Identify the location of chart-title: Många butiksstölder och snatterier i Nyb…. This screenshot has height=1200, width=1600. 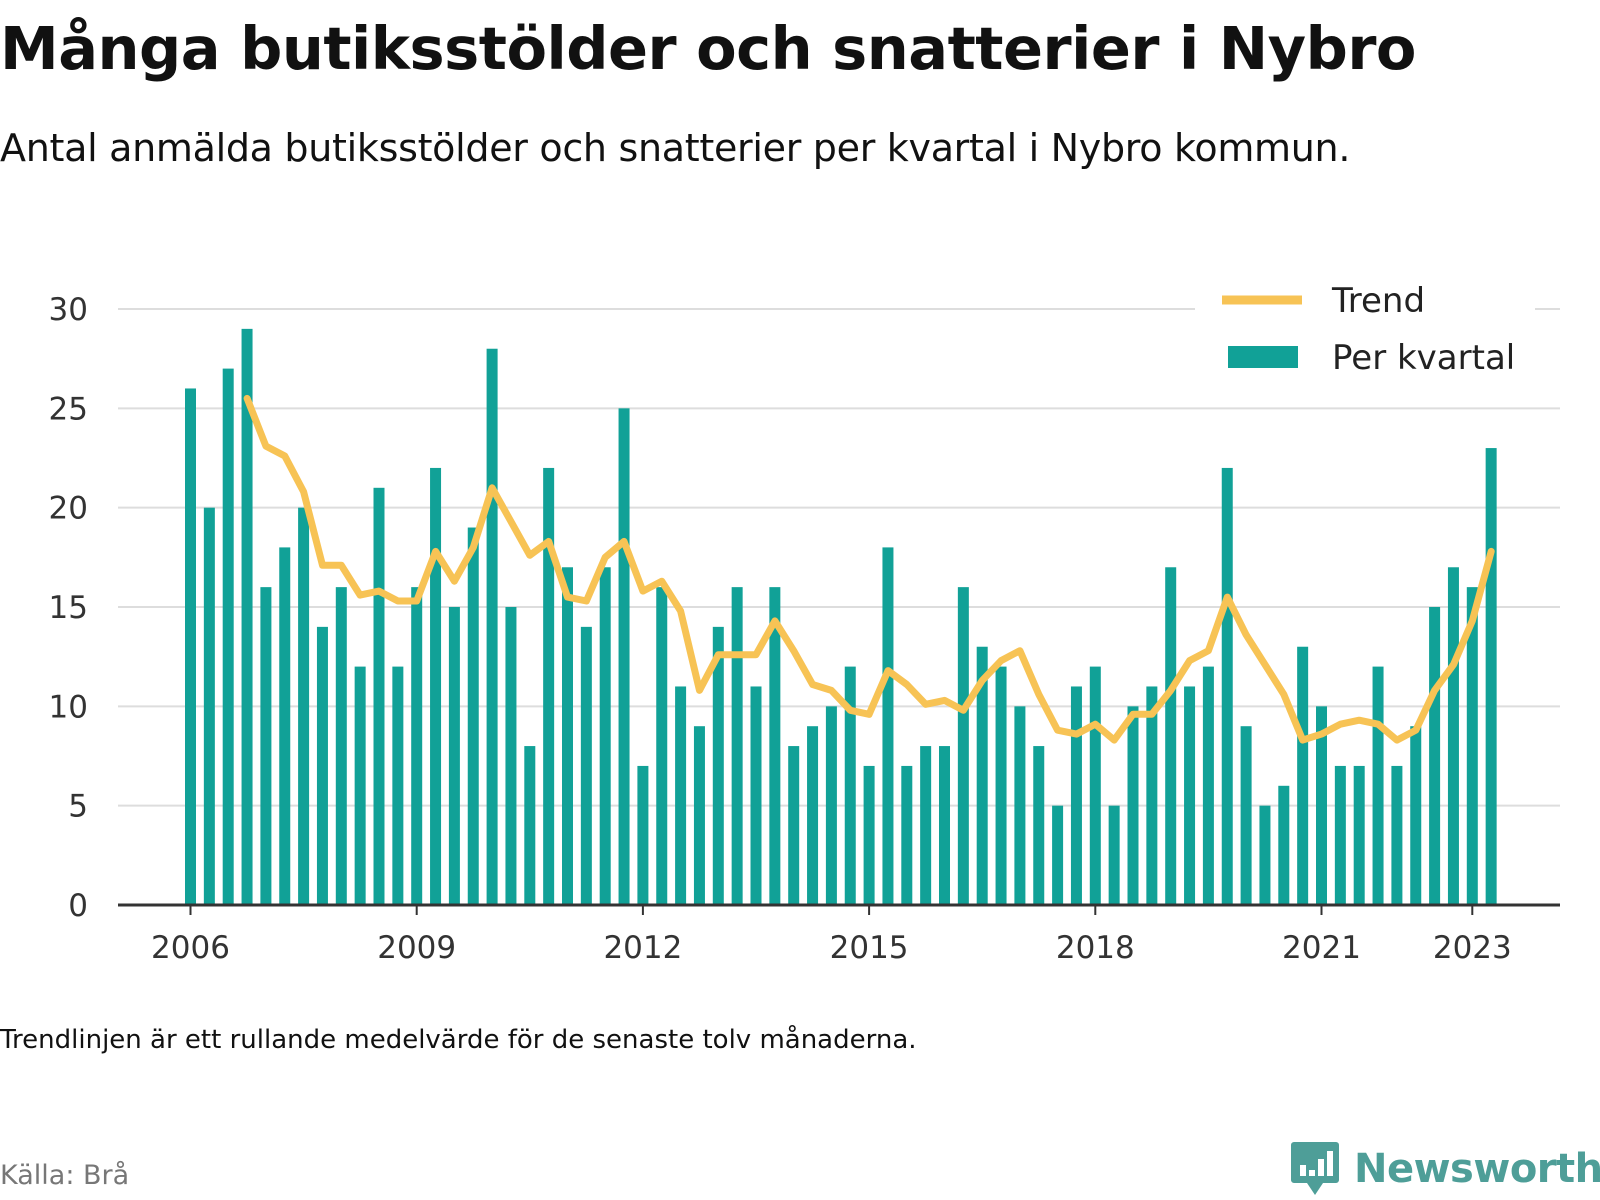
(708, 48).